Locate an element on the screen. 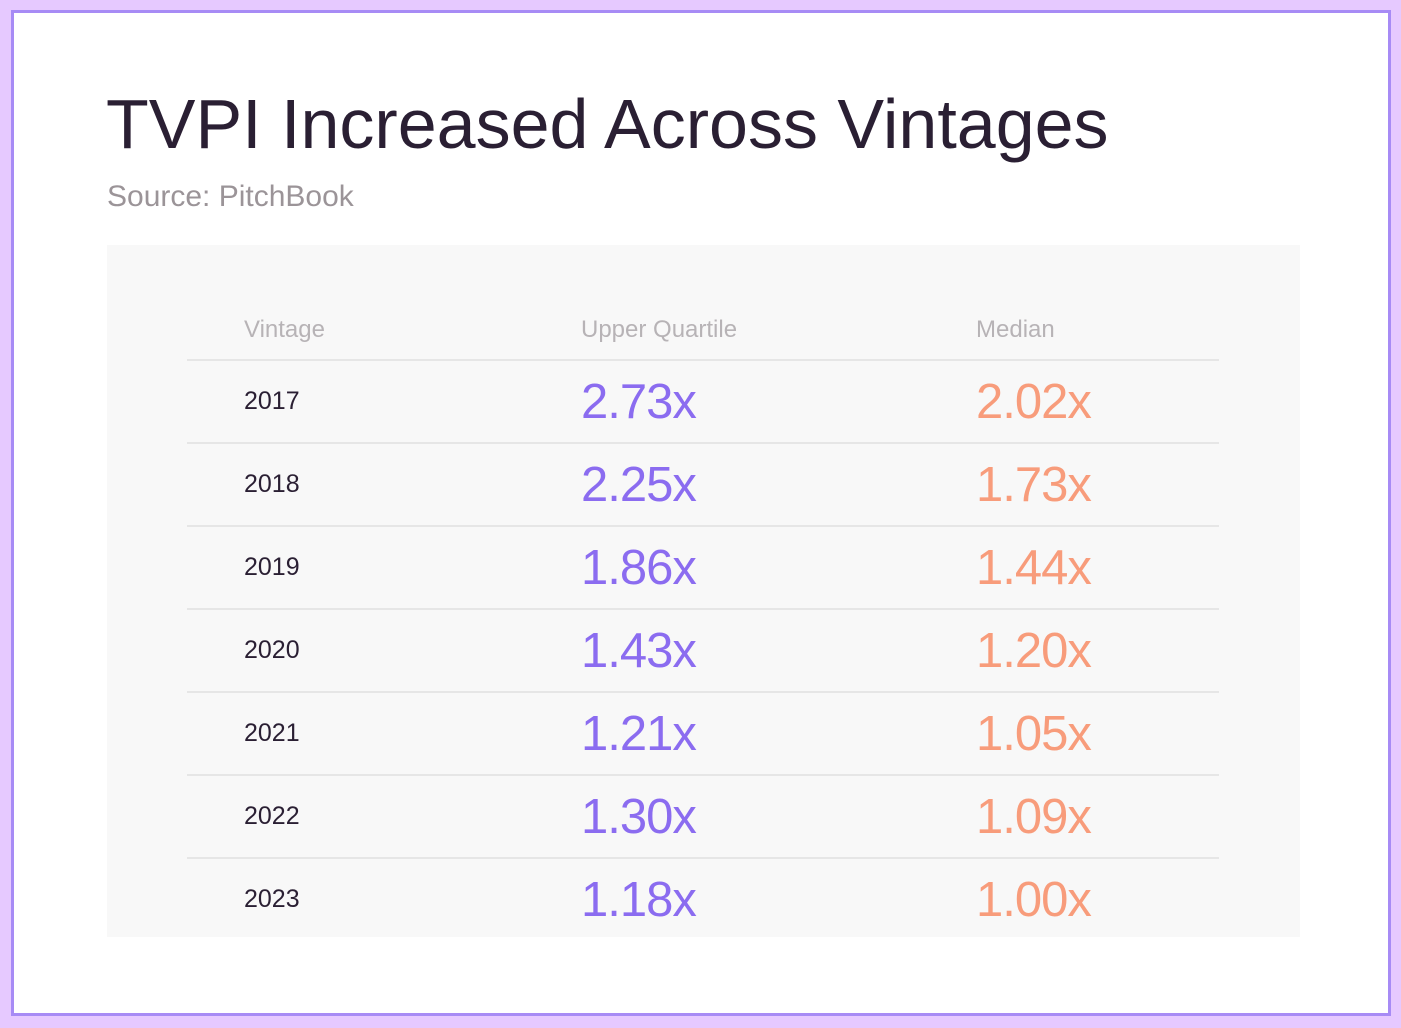 This screenshot has width=1401, height=1028. table-row: 2017 2.73x 2.02x is located at coordinates (703, 402).